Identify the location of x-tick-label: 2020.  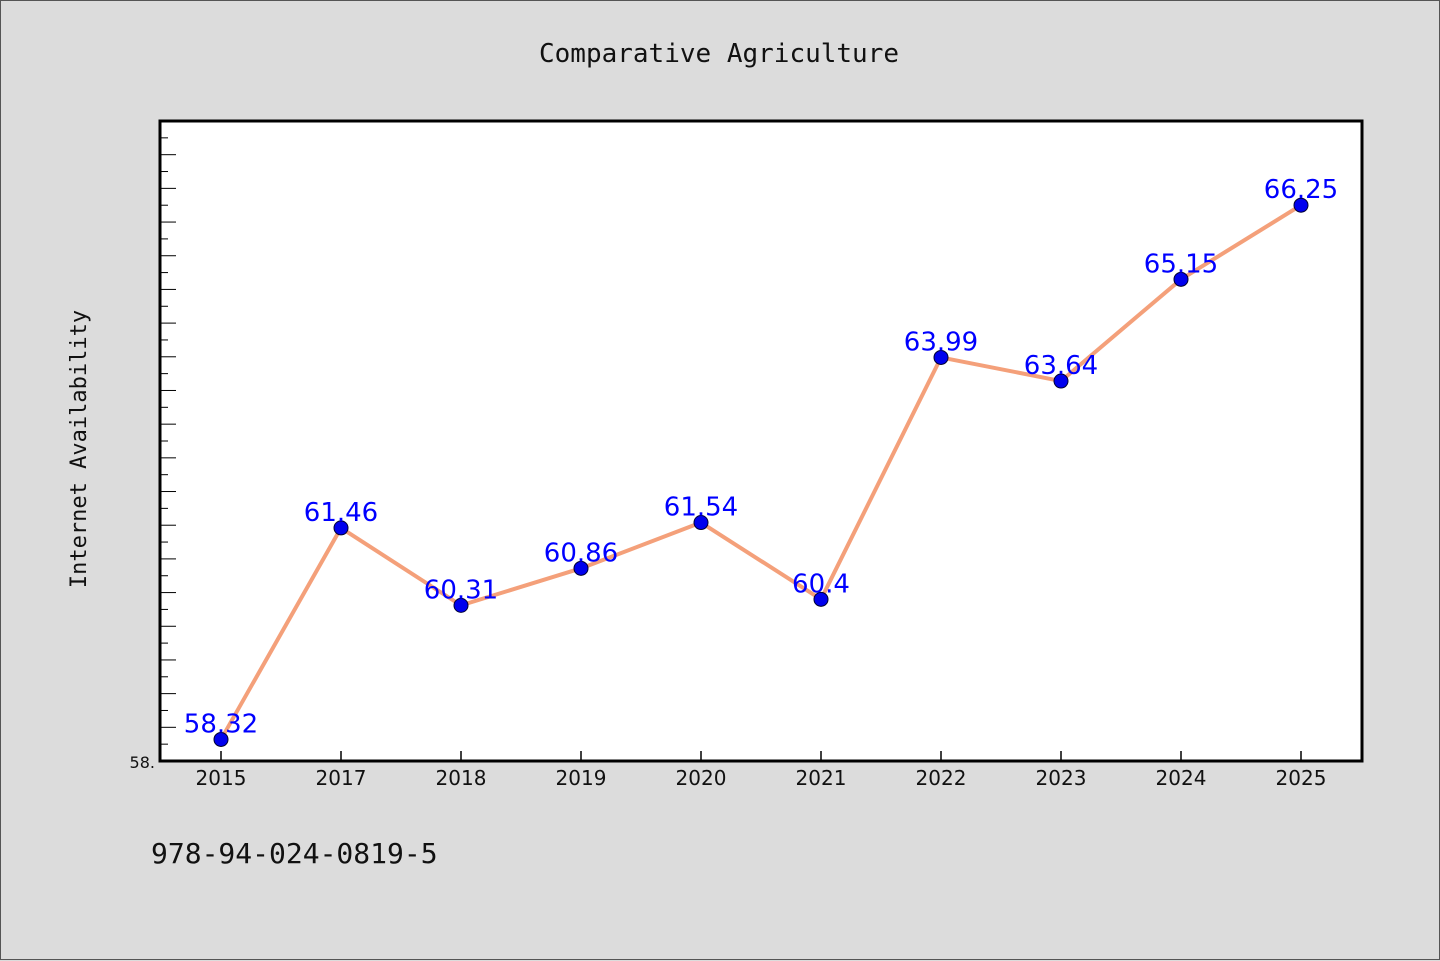
(701, 778).